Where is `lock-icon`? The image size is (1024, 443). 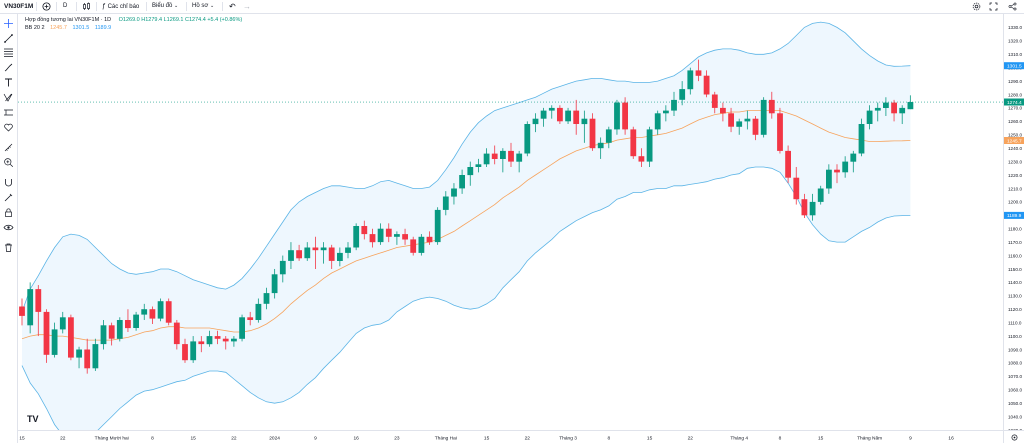
lock-icon is located at coordinates (8, 212).